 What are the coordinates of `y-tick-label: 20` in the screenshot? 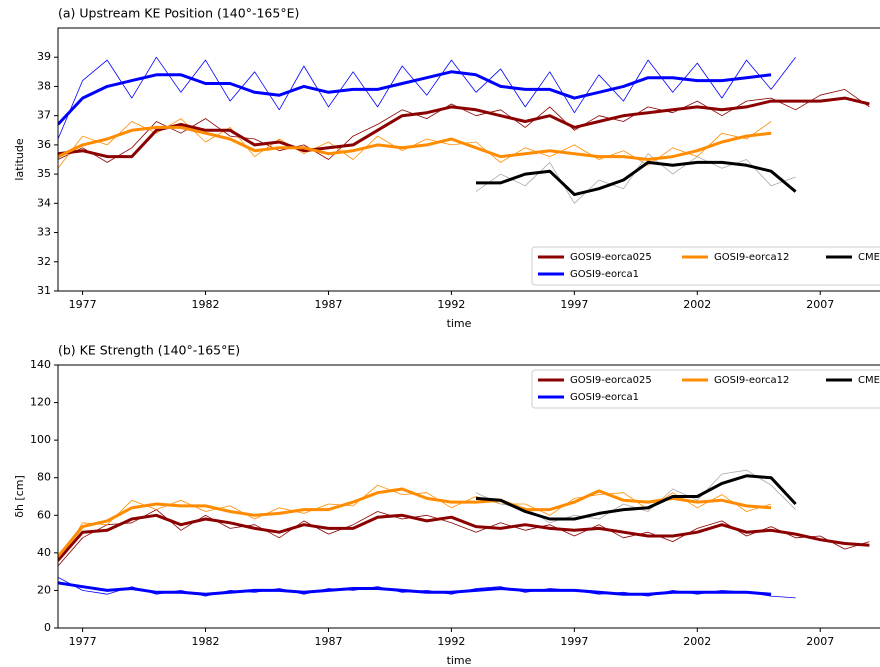 It's located at (44, 589).